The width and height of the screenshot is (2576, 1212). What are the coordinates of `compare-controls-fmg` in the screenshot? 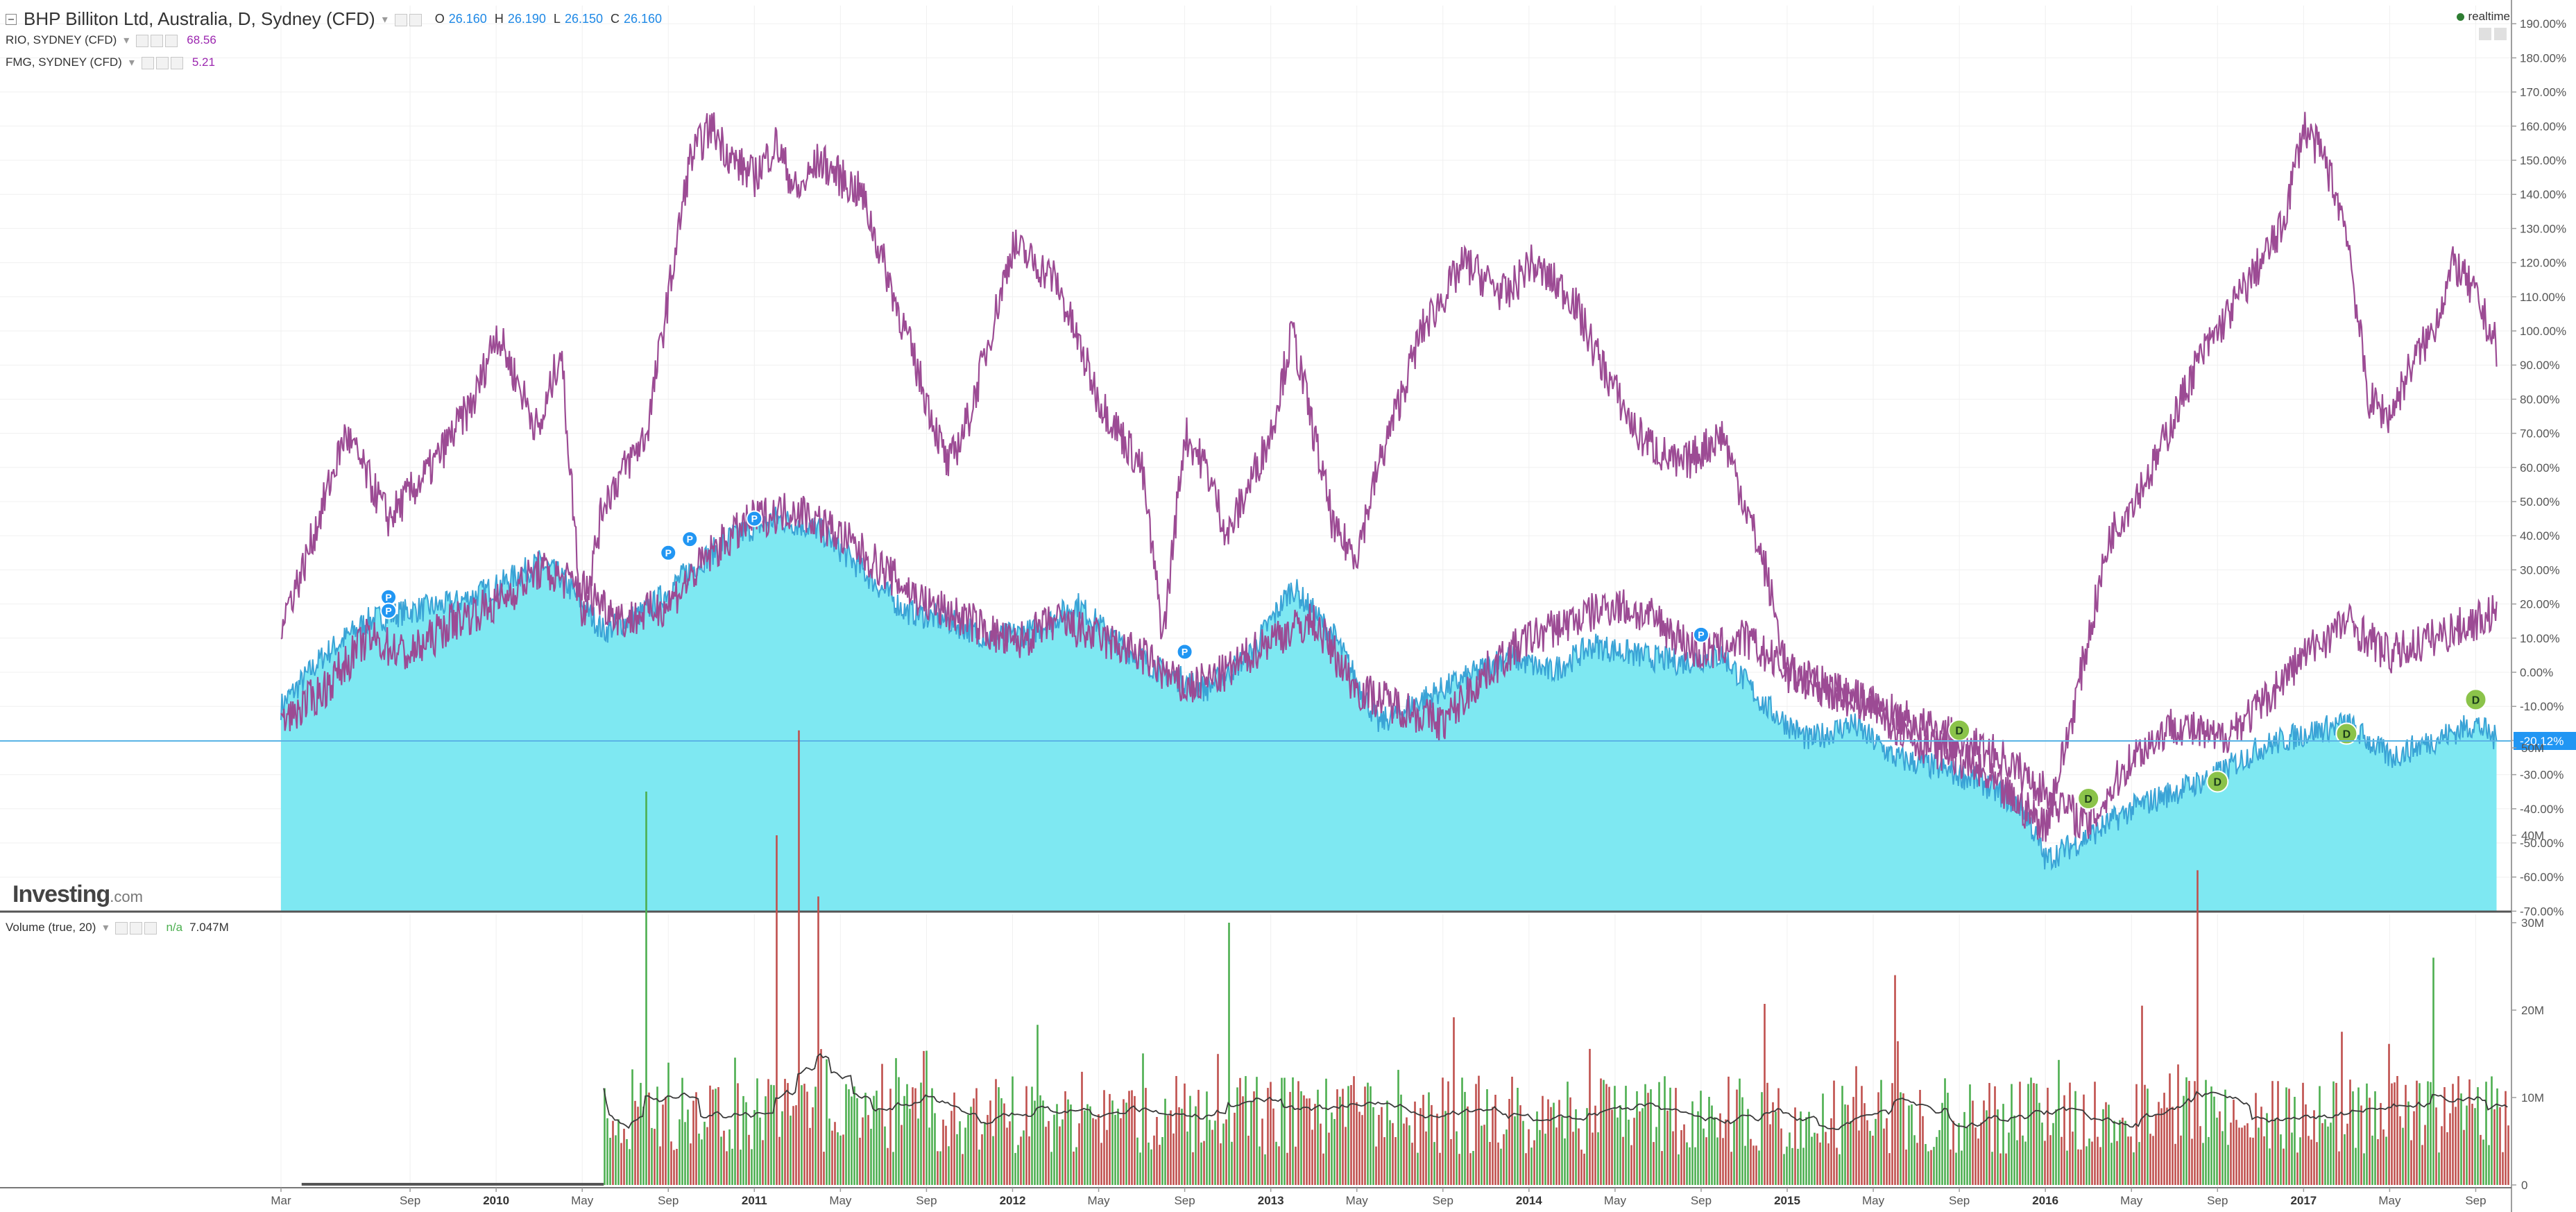 It's located at (163, 62).